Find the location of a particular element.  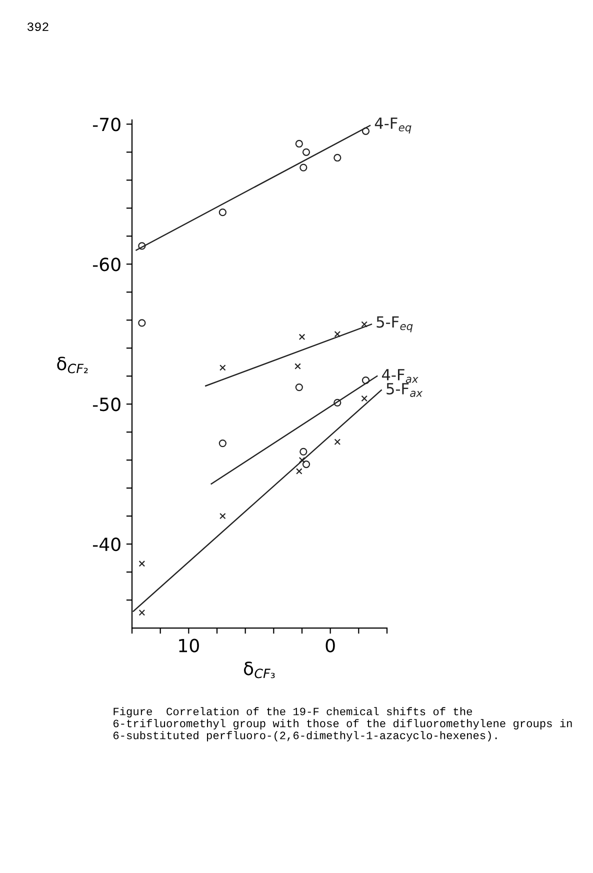

x-tick-label: 10 is located at coordinates (189, 645).